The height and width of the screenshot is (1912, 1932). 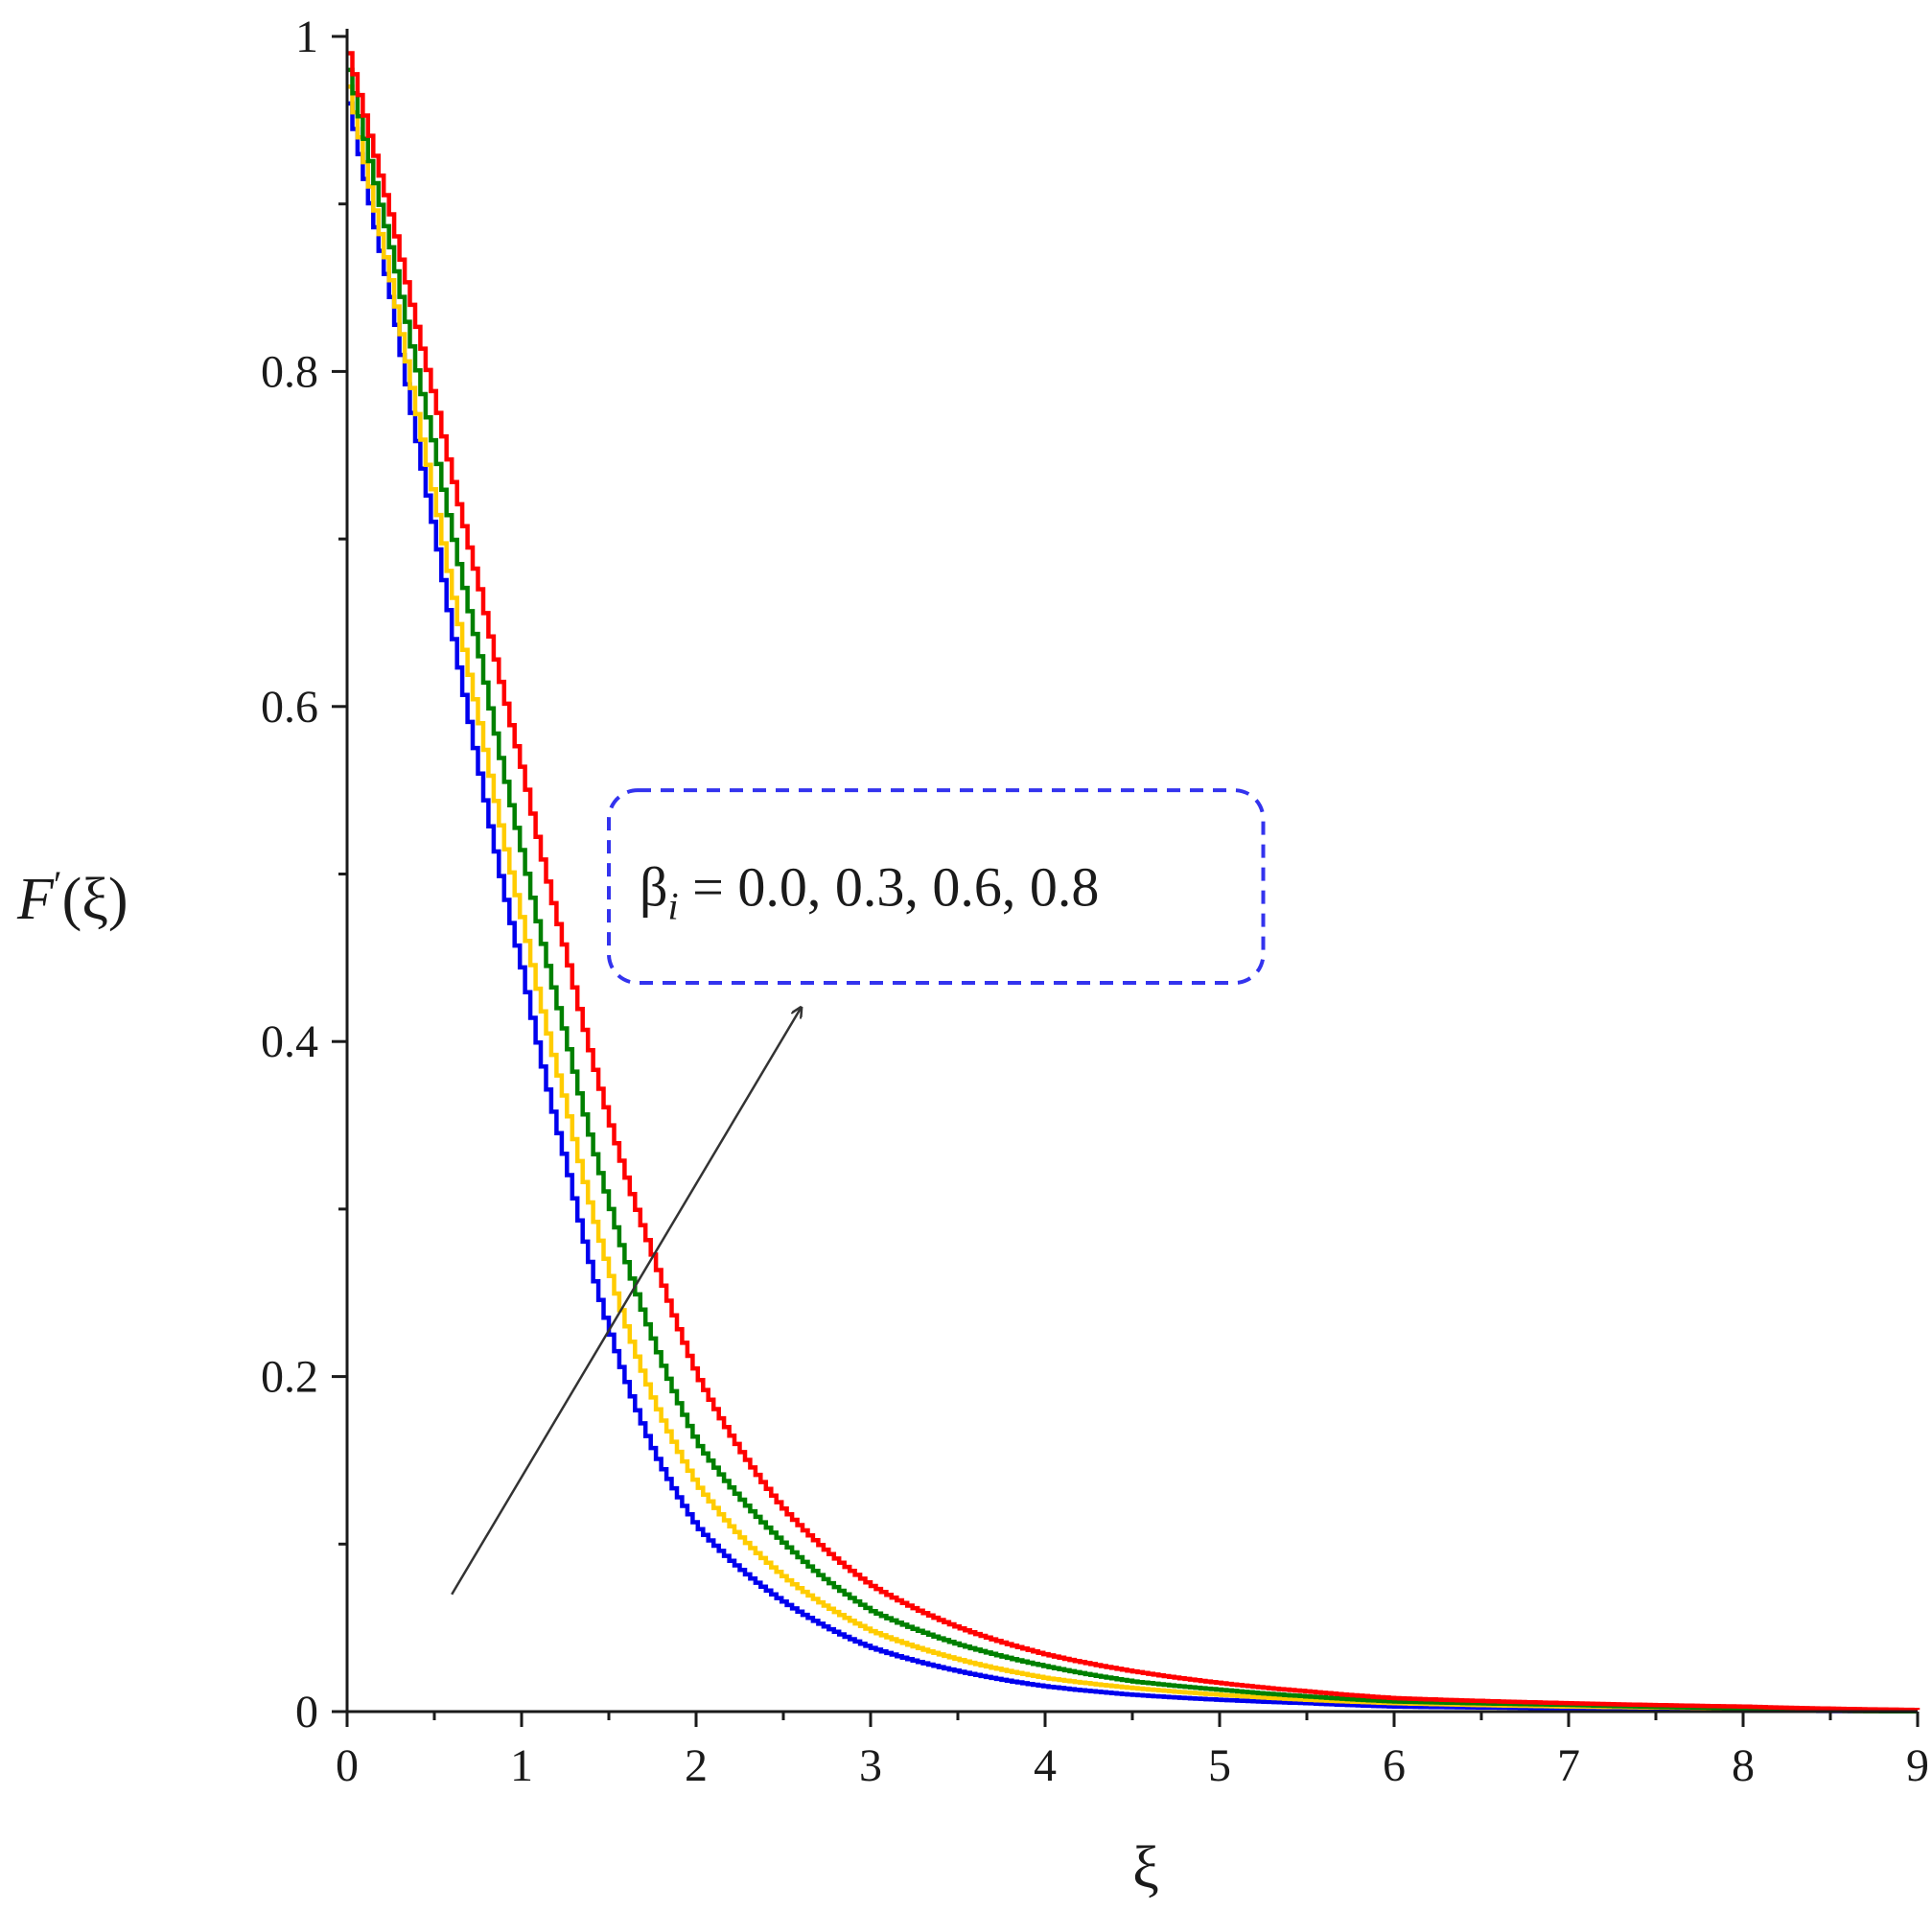 What do you see at coordinates (1394, 1765) in the screenshot?
I see `x-tick-label: 6` at bounding box center [1394, 1765].